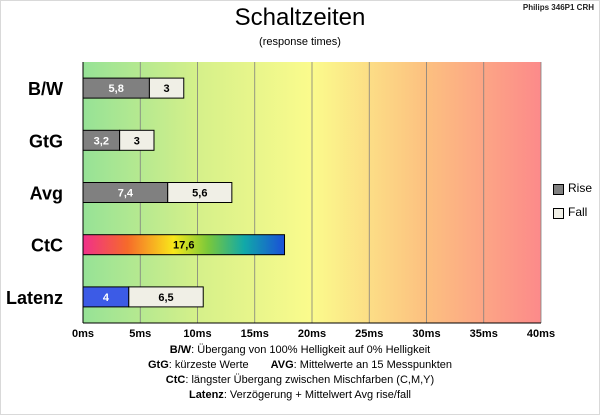 This screenshot has height=415, width=600. I want to click on note-gtg-text: : kürzeste Werte, so click(208, 365).